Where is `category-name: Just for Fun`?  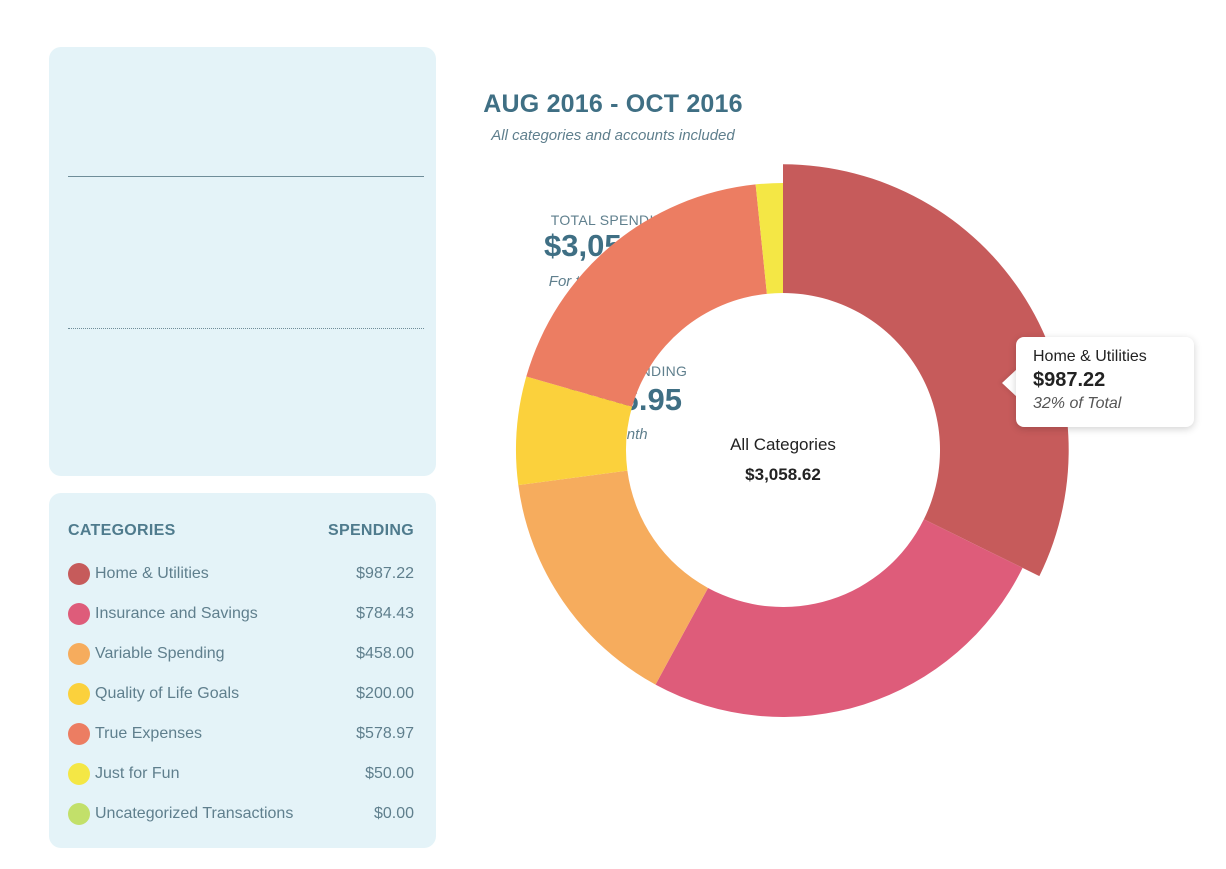 category-name: Just for Fun is located at coordinates (137, 773).